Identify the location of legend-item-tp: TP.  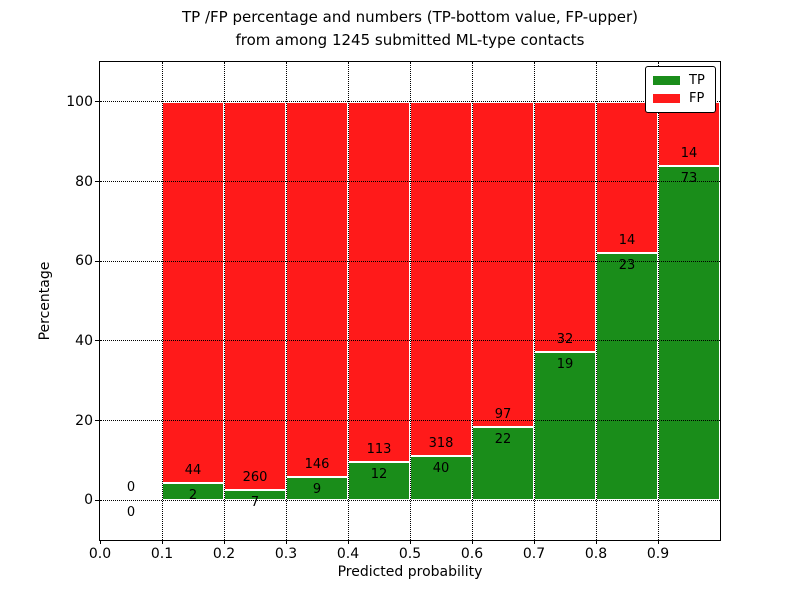
(680, 80).